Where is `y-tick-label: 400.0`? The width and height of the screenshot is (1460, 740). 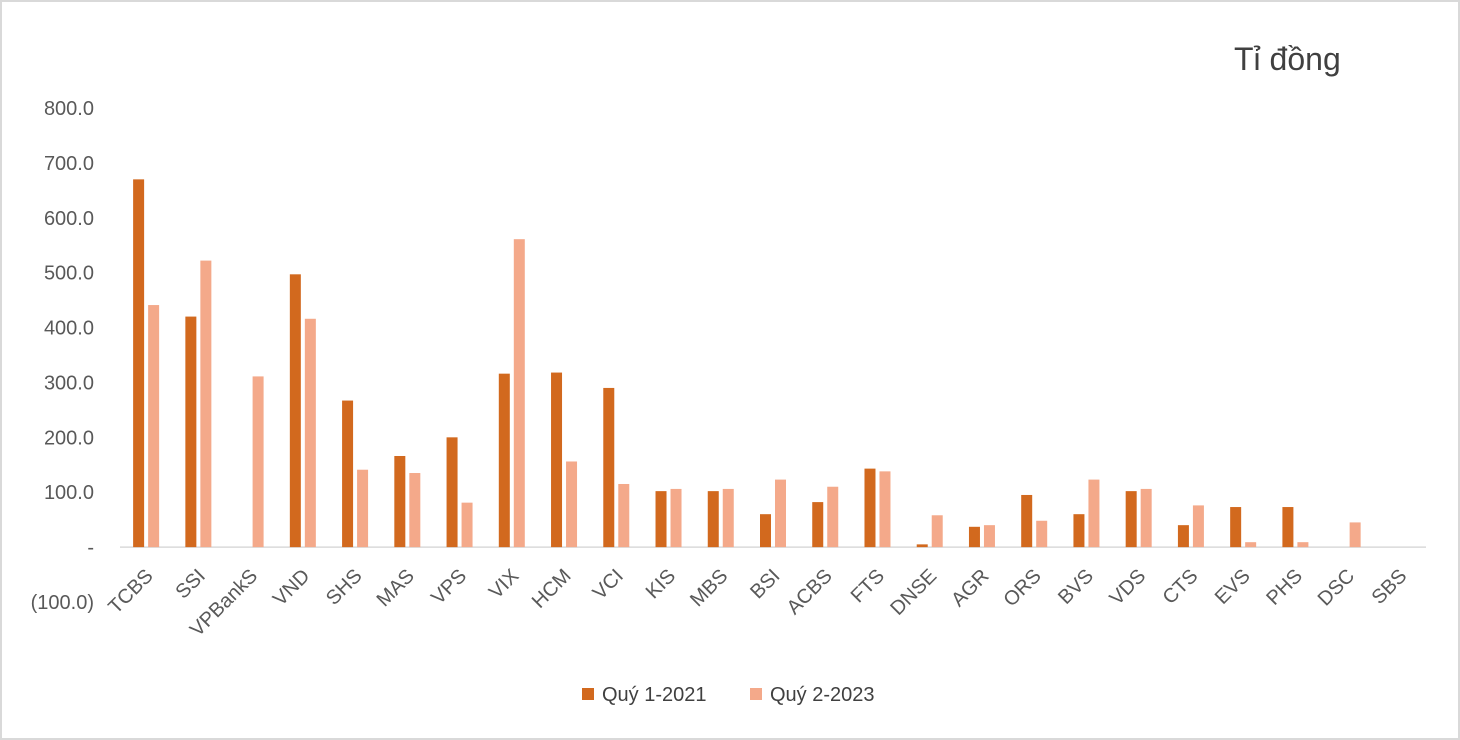 y-tick-label: 400.0 is located at coordinates (69, 329).